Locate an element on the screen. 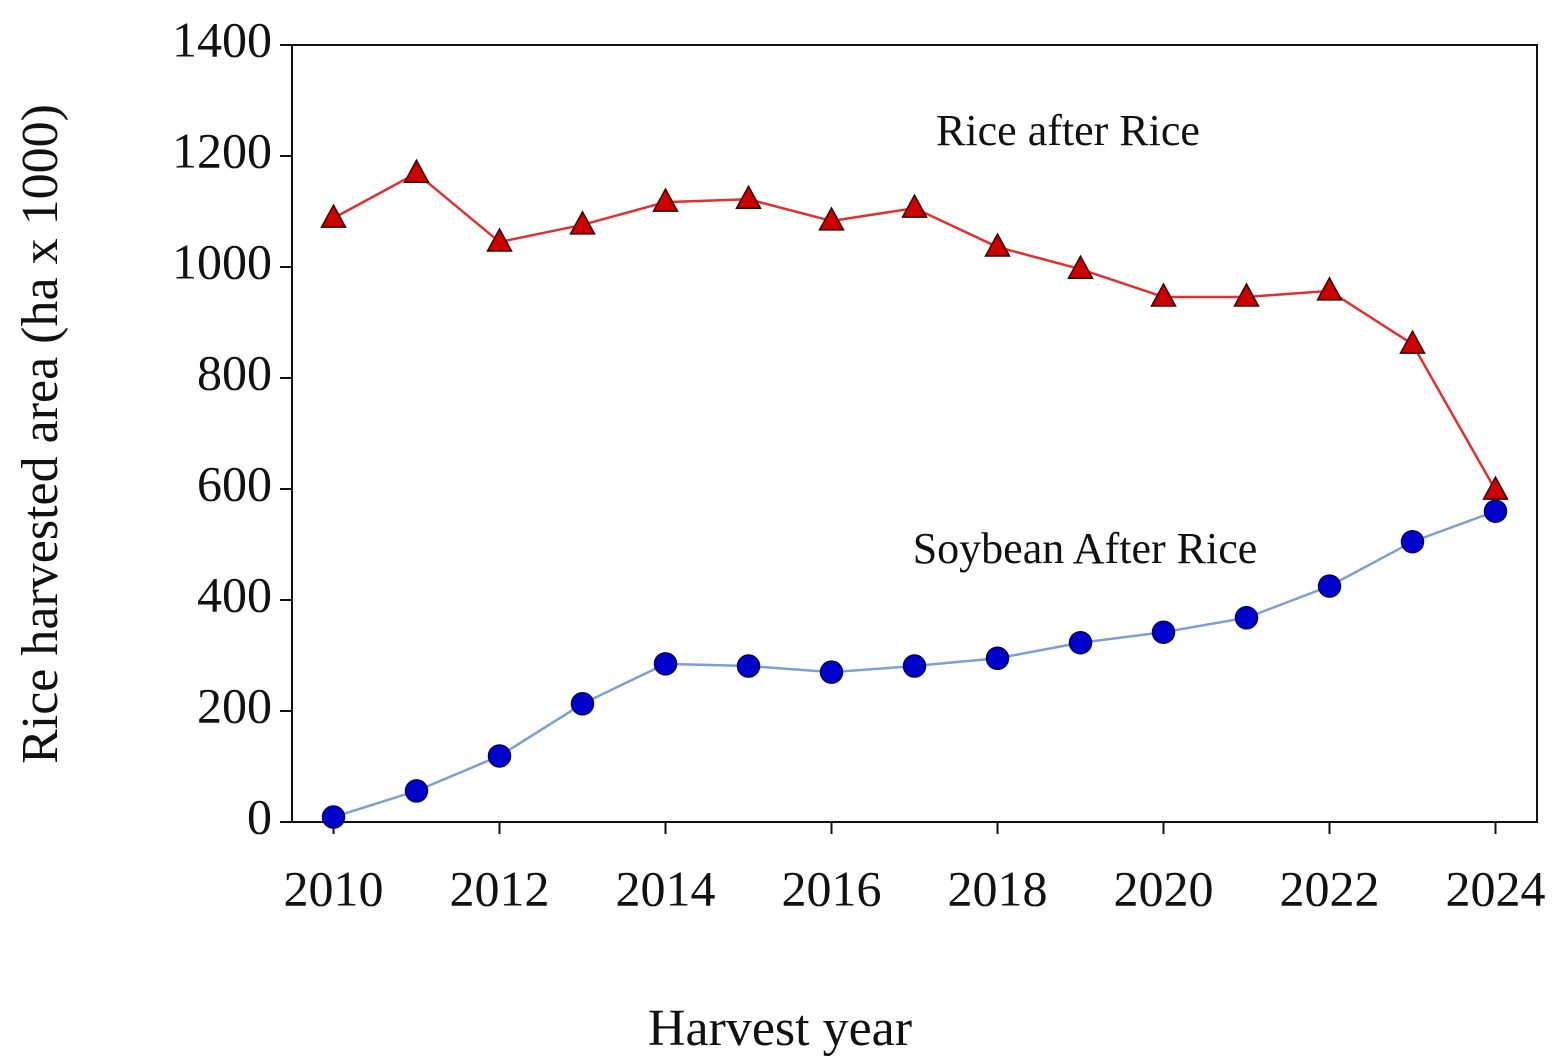  y-tick-label: 1000 is located at coordinates (222, 261).